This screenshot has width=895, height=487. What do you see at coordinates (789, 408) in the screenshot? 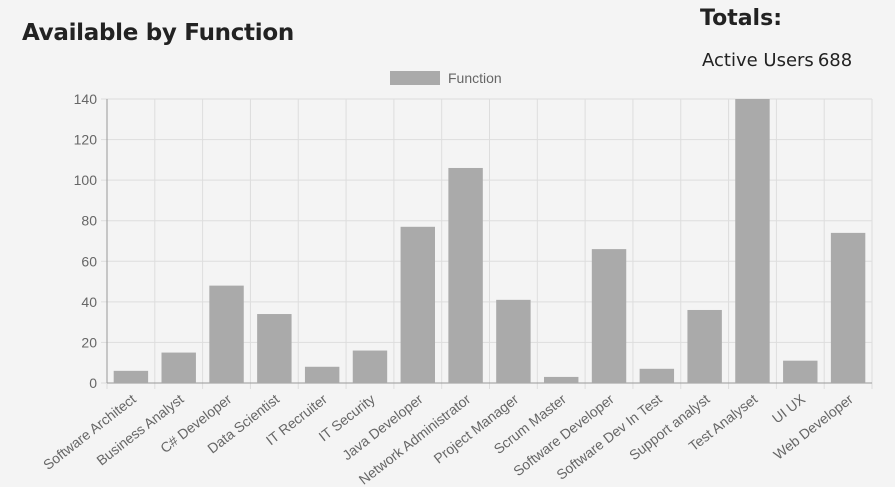
I see `x-tick-label: UI UX` at bounding box center [789, 408].